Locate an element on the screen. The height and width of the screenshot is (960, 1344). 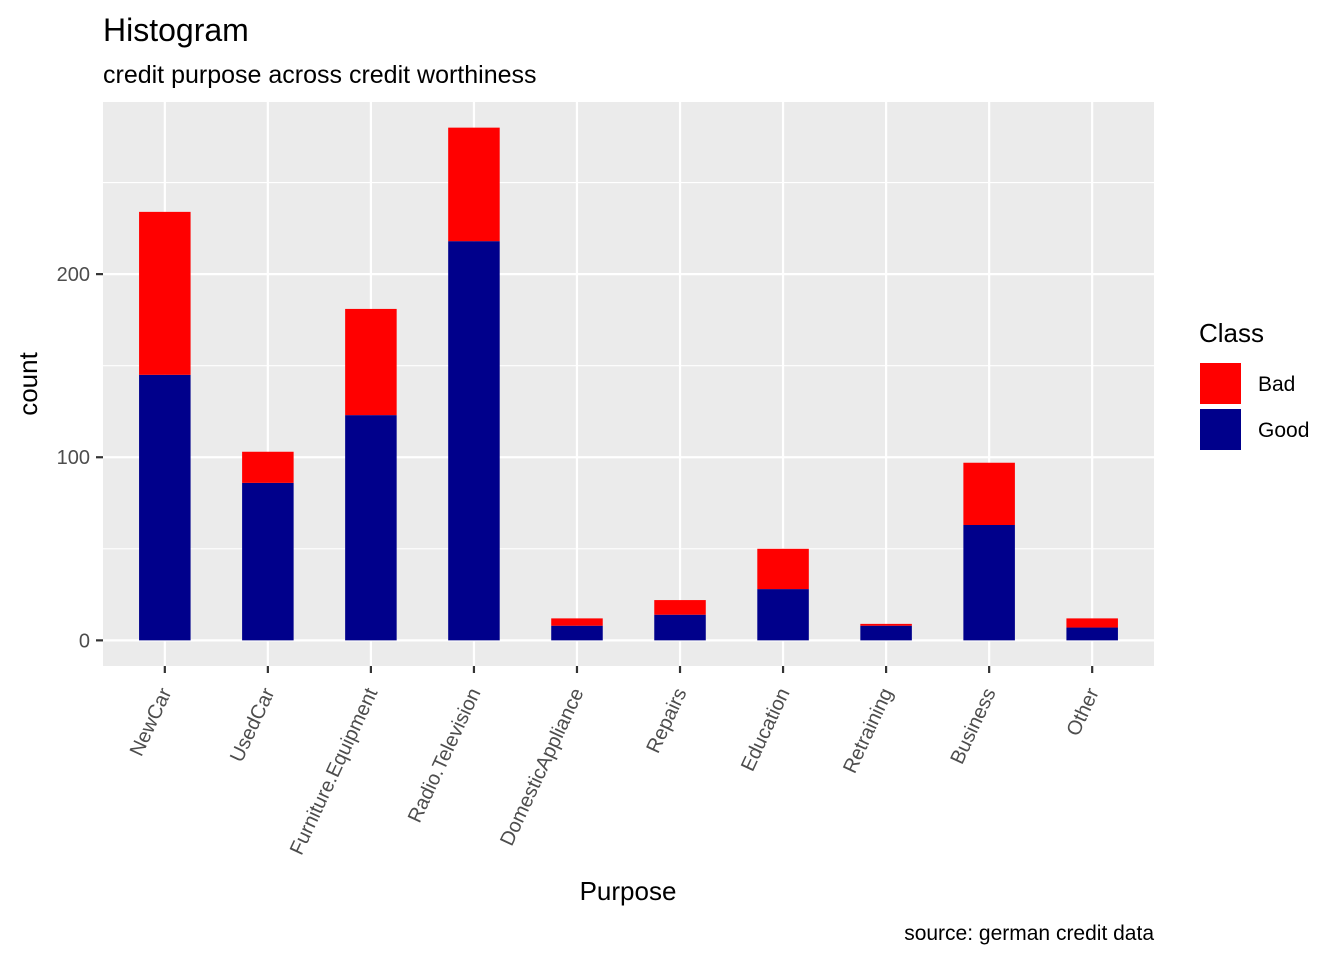
bar-bad-other is located at coordinates (1092, 623).